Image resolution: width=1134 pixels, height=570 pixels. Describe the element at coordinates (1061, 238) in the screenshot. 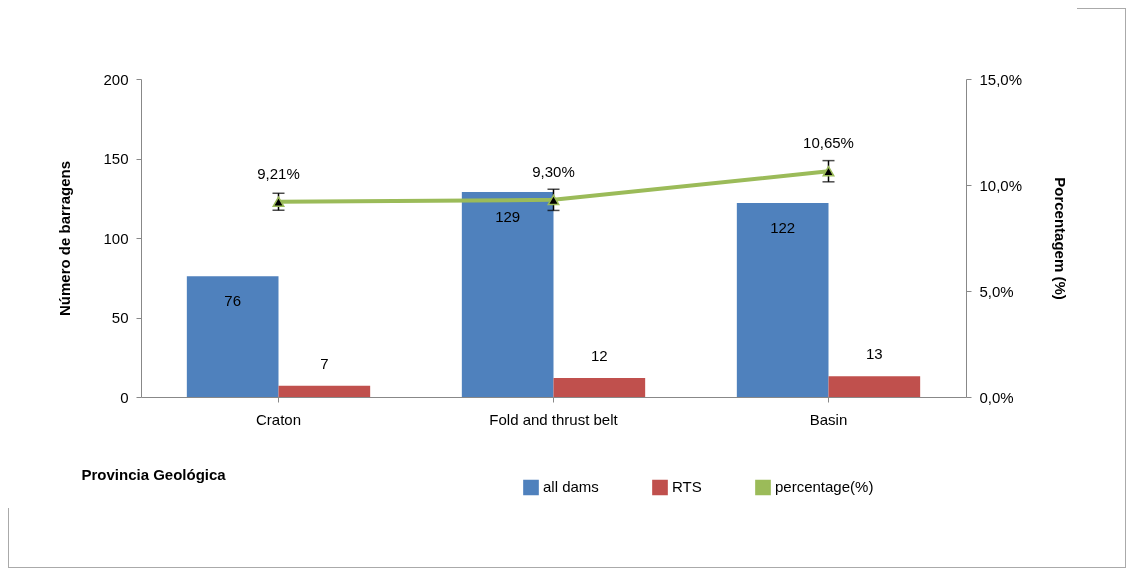

I see `y2-axis-title: Porcentagem (%)` at that location.